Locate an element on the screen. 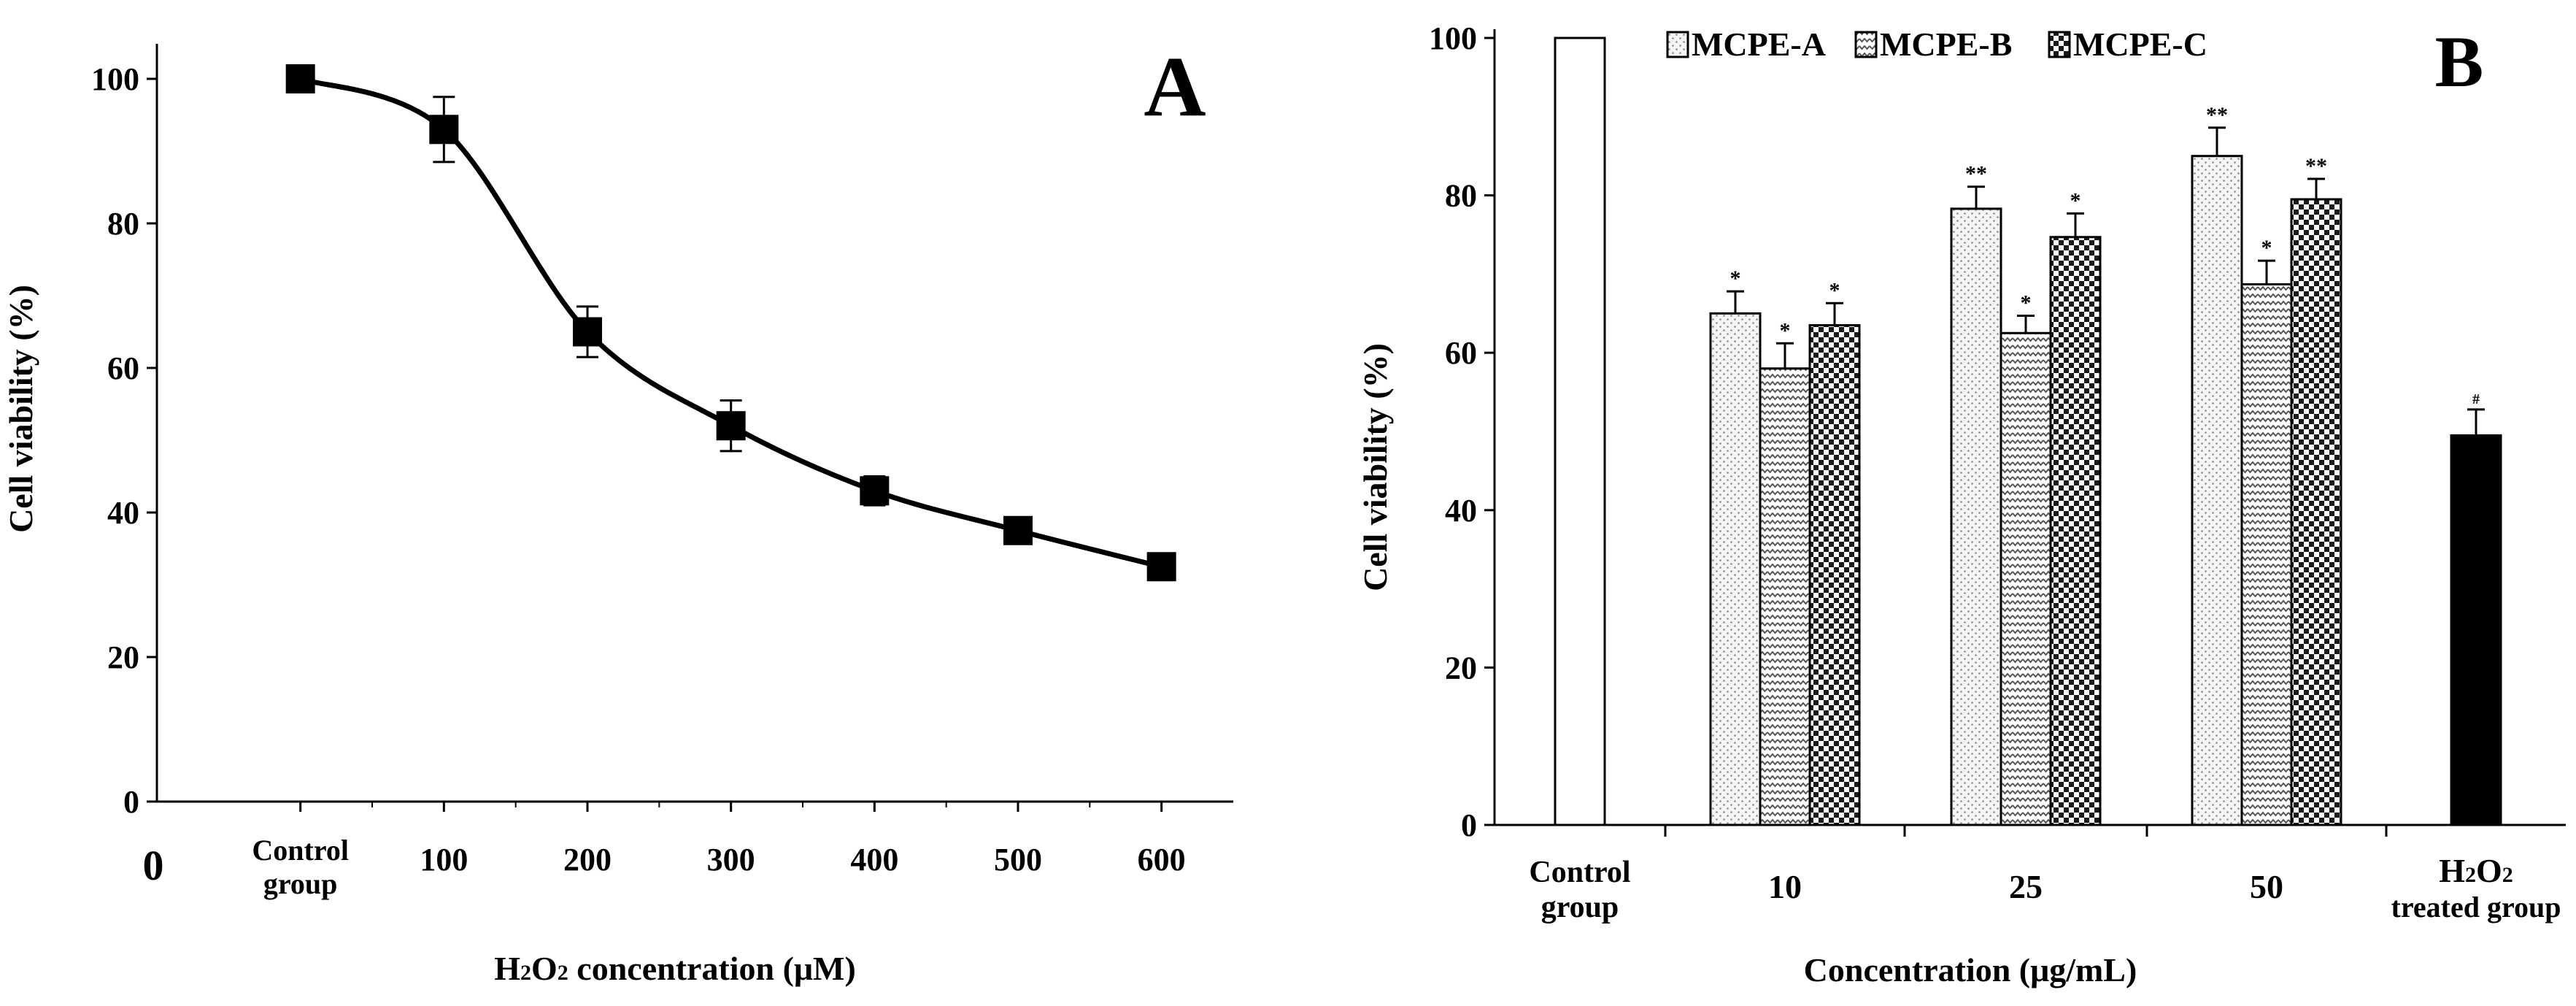 The width and height of the screenshot is (2576, 1006). panel-b-y-tick-label: 0 is located at coordinates (1469, 825).